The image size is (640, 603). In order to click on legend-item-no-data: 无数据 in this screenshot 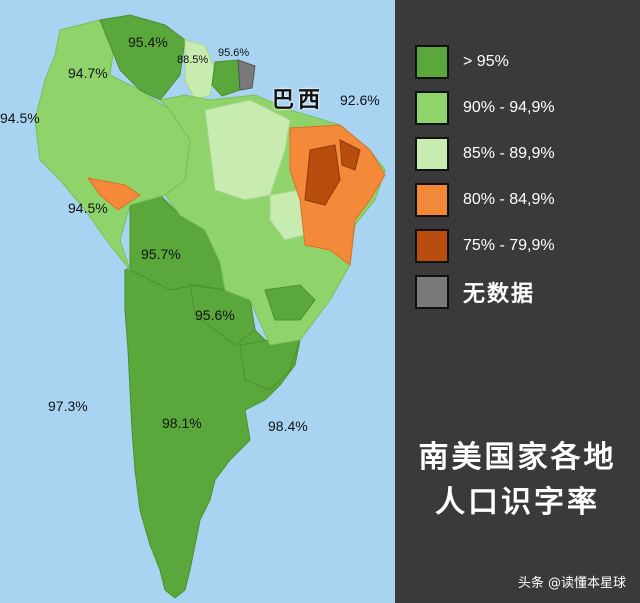, I will do `click(475, 292)`.